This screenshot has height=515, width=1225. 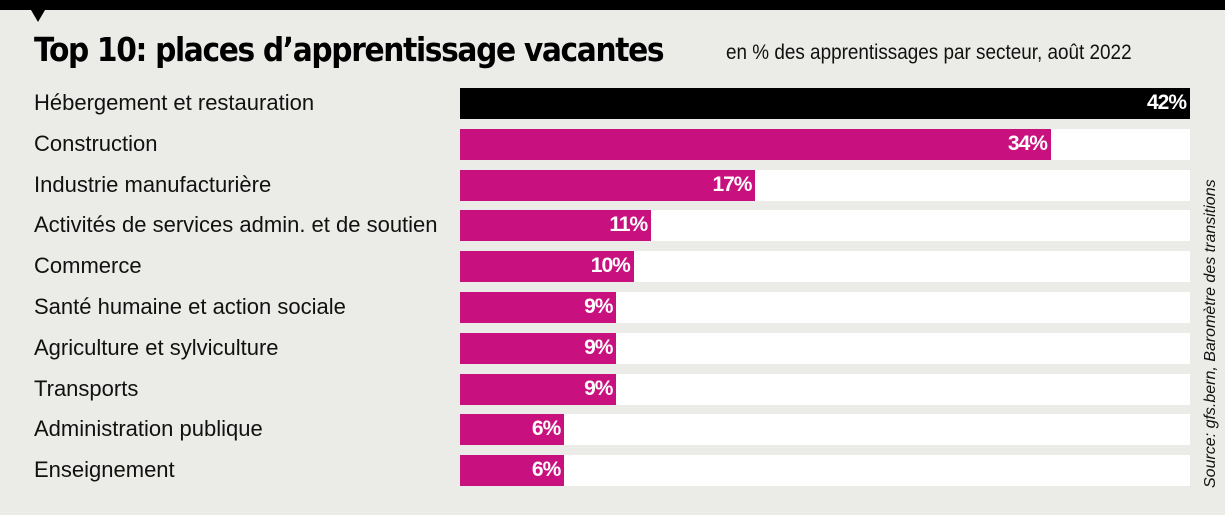 I want to click on bar-row: Industrie manufacturière 17%, so click(x=612, y=185).